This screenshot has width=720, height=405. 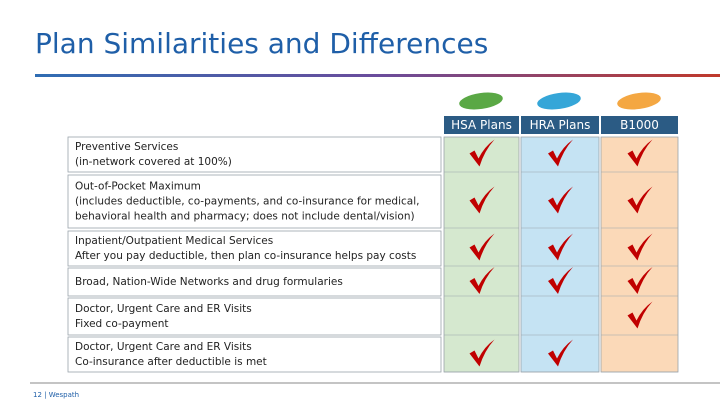 I want to click on row-label: (in-network covered at 100%), so click(x=153, y=162).